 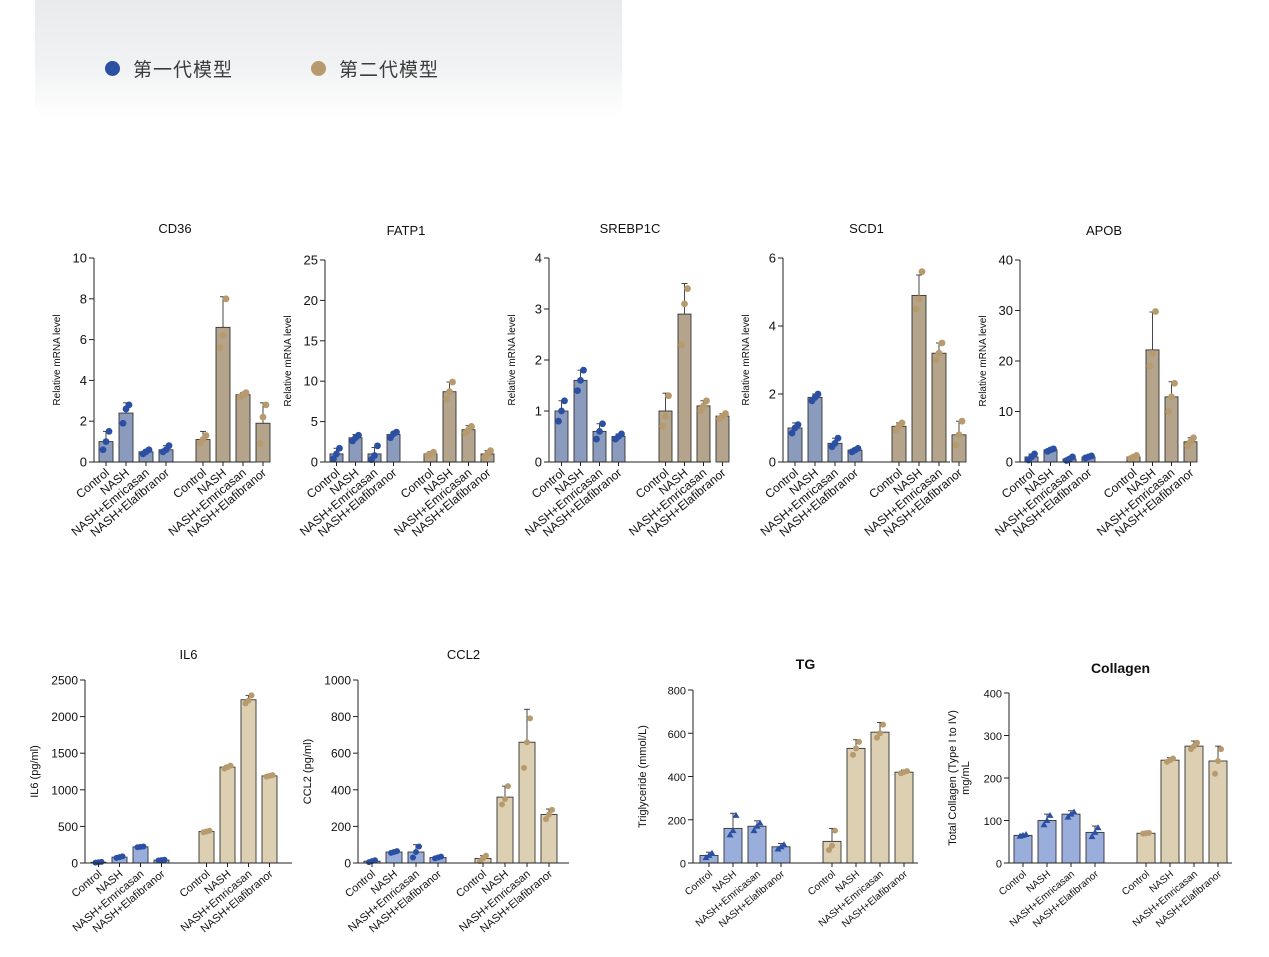 I want to click on y-tick-label: 400, so click(x=993, y=695).